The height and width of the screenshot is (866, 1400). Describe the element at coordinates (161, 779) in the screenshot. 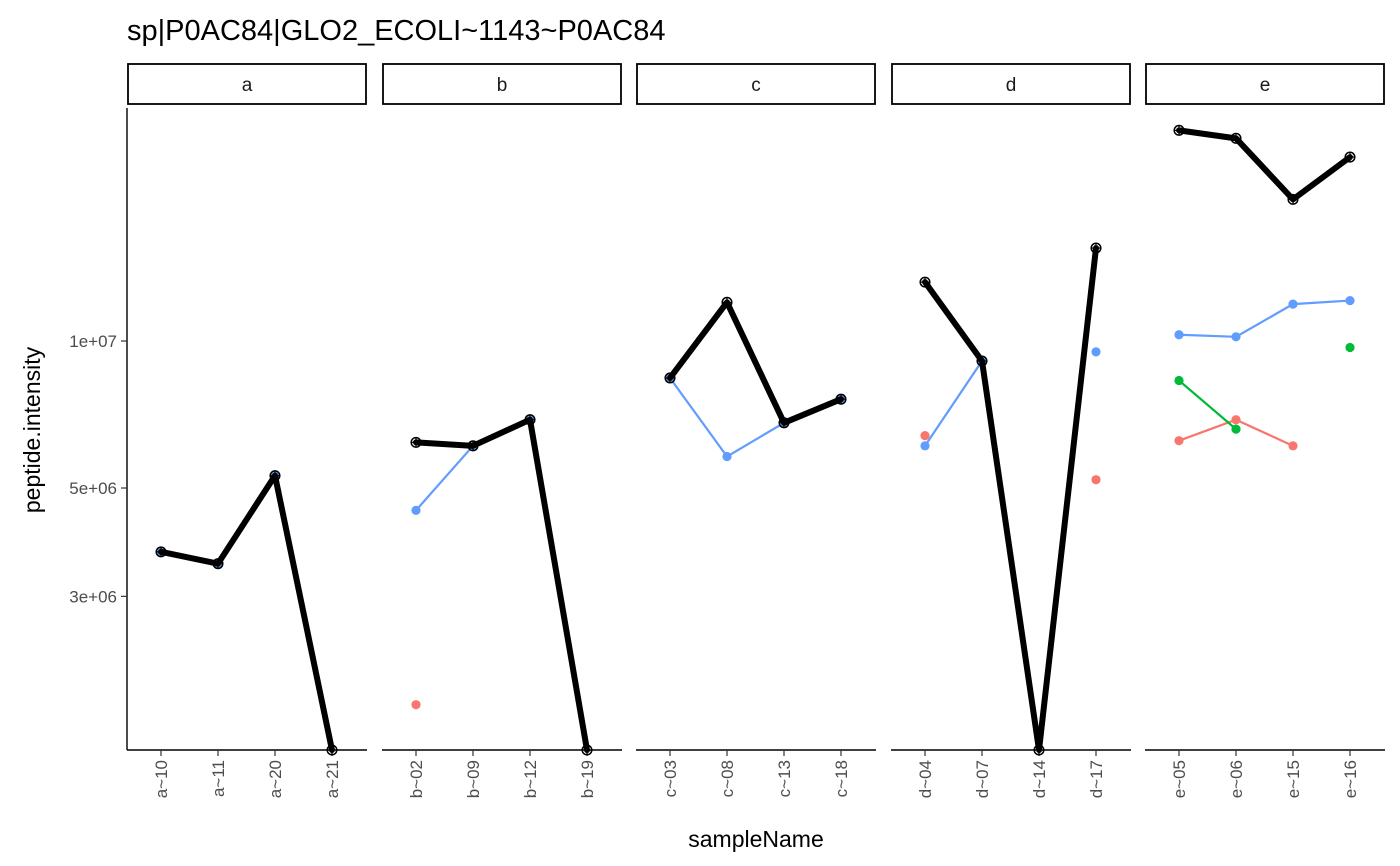

I see `x-tick-label: a~10` at that location.